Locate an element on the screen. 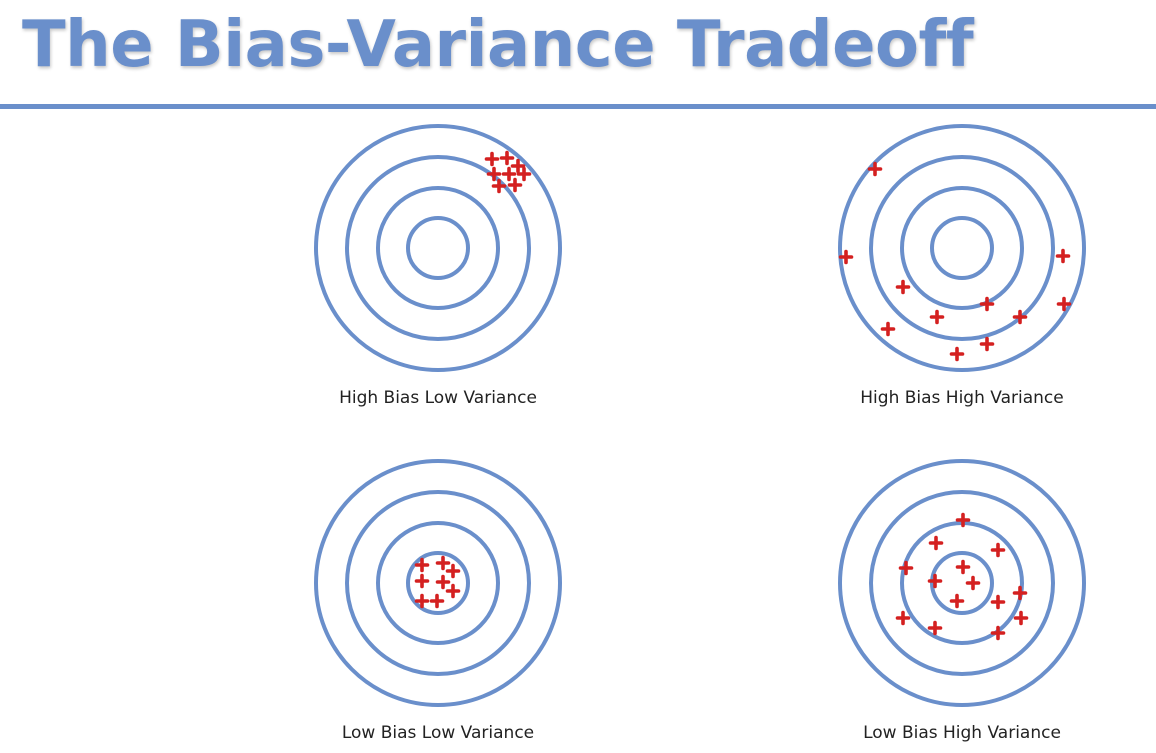 The height and width of the screenshot is (753, 1156). target-caption: High Bias Low Variance is located at coordinates (438, 398).